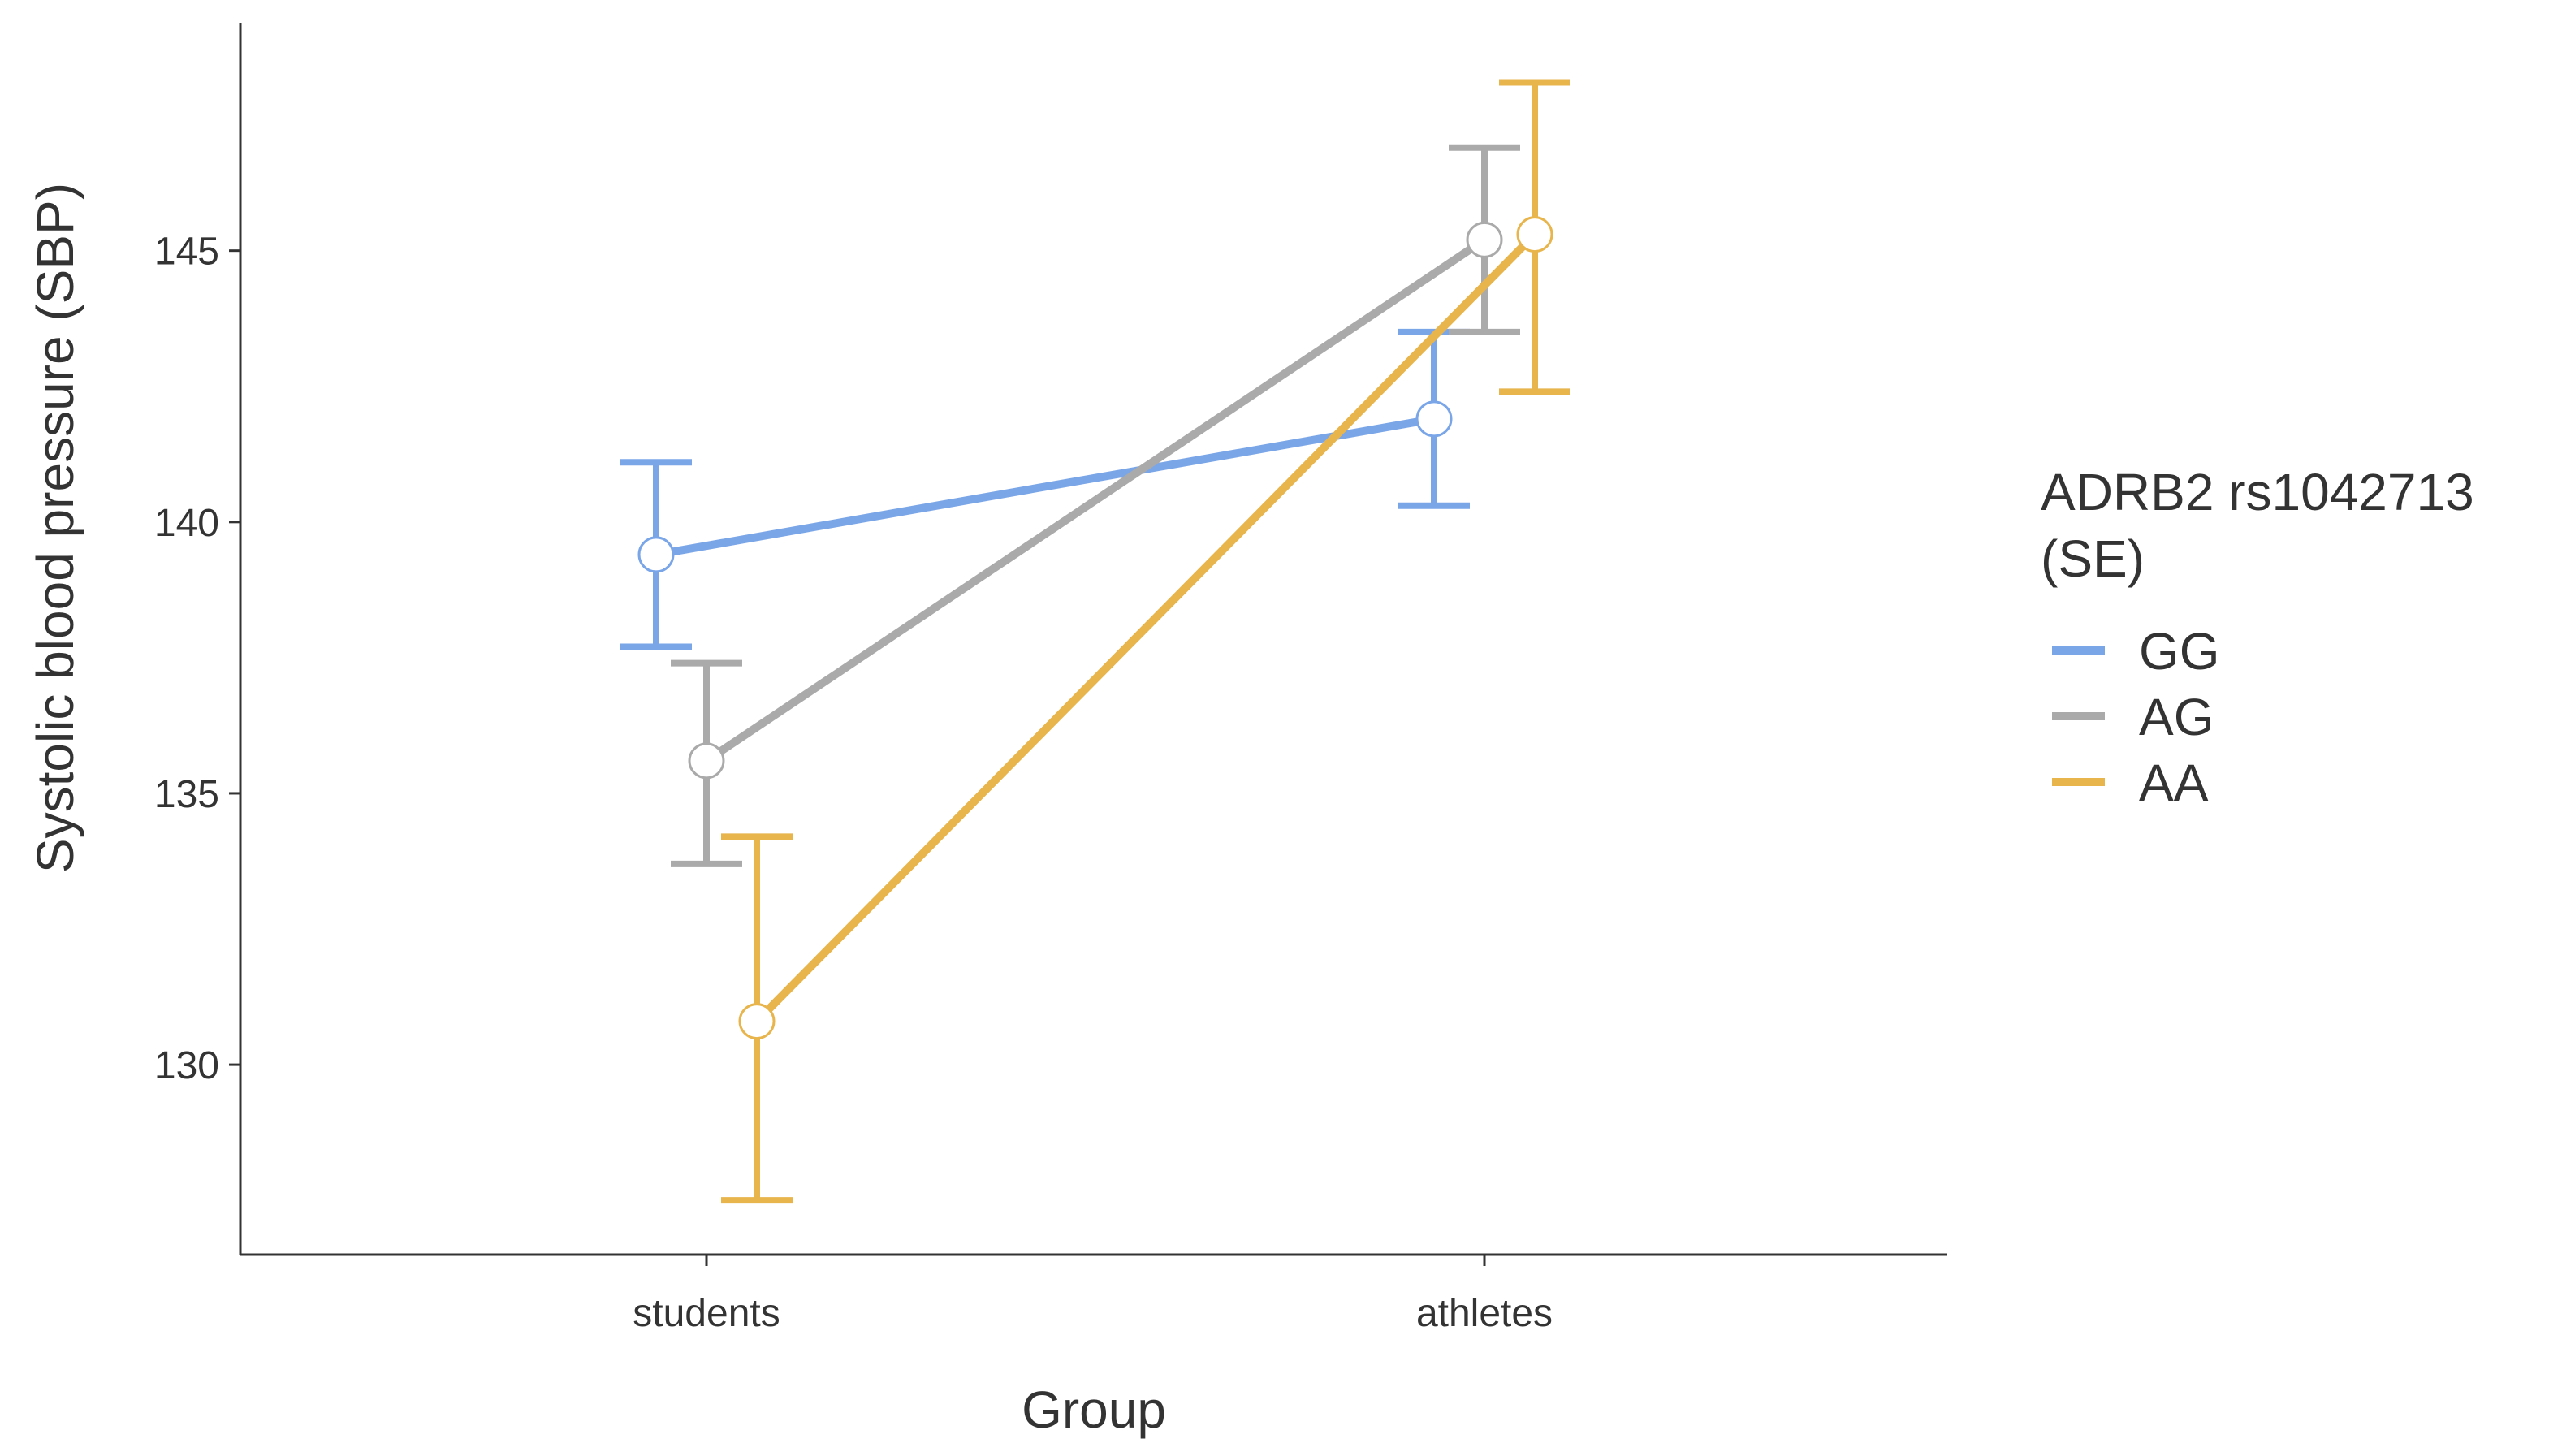 The height and width of the screenshot is (1456, 2575). What do you see at coordinates (1045, 487) in the screenshot?
I see `series-line-gg` at bounding box center [1045, 487].